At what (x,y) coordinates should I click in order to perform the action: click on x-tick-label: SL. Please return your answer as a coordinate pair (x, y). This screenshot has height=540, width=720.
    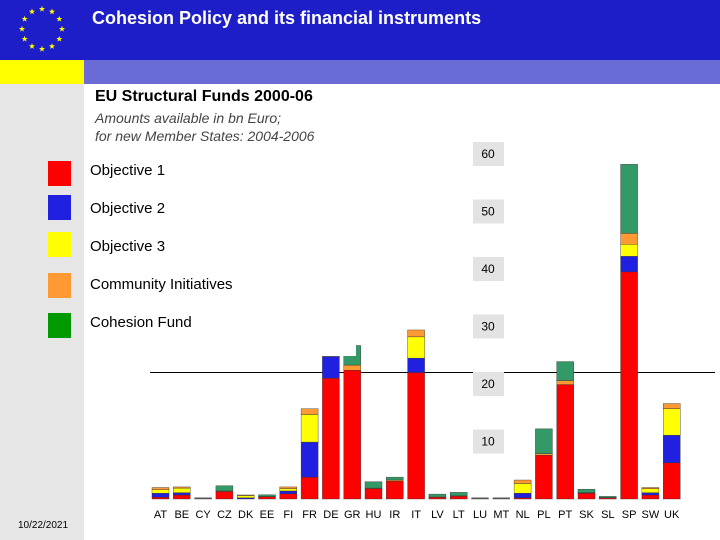
    Looking at the image, I should click on (607, 515).